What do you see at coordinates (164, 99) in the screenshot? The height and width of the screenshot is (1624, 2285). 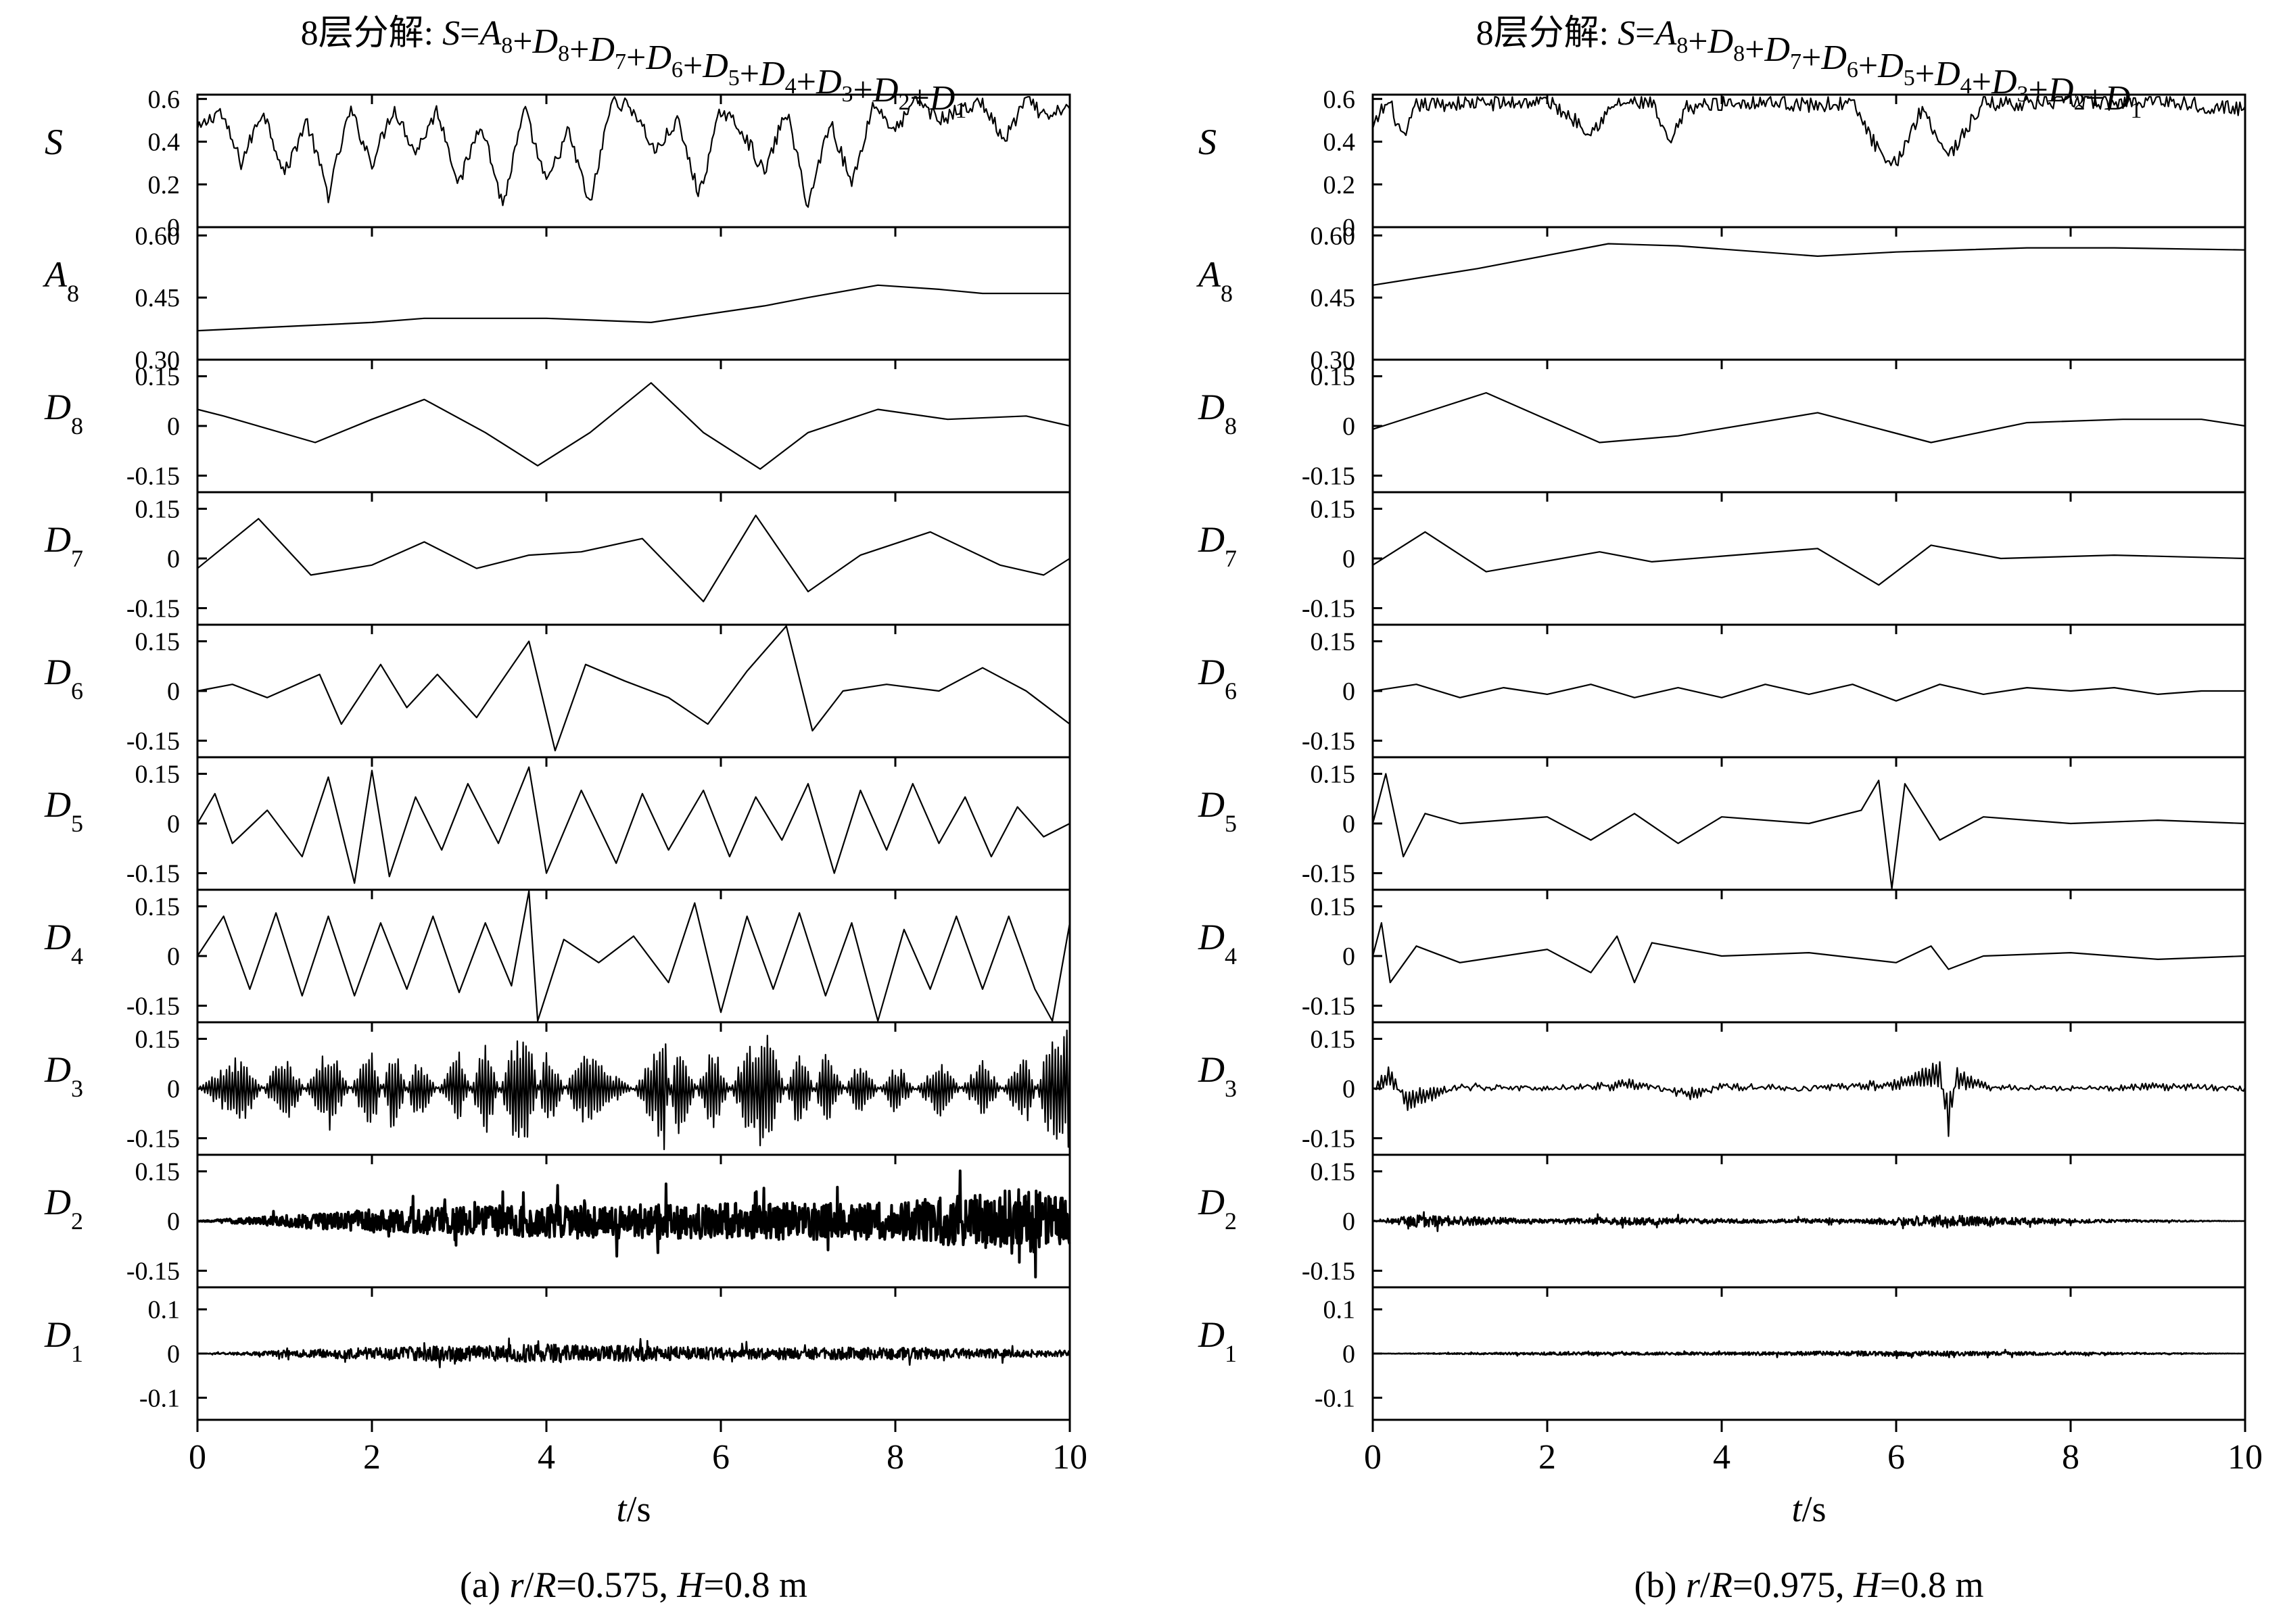 I see `y-tick-label: 0.6` at bounding box center [164, 99].